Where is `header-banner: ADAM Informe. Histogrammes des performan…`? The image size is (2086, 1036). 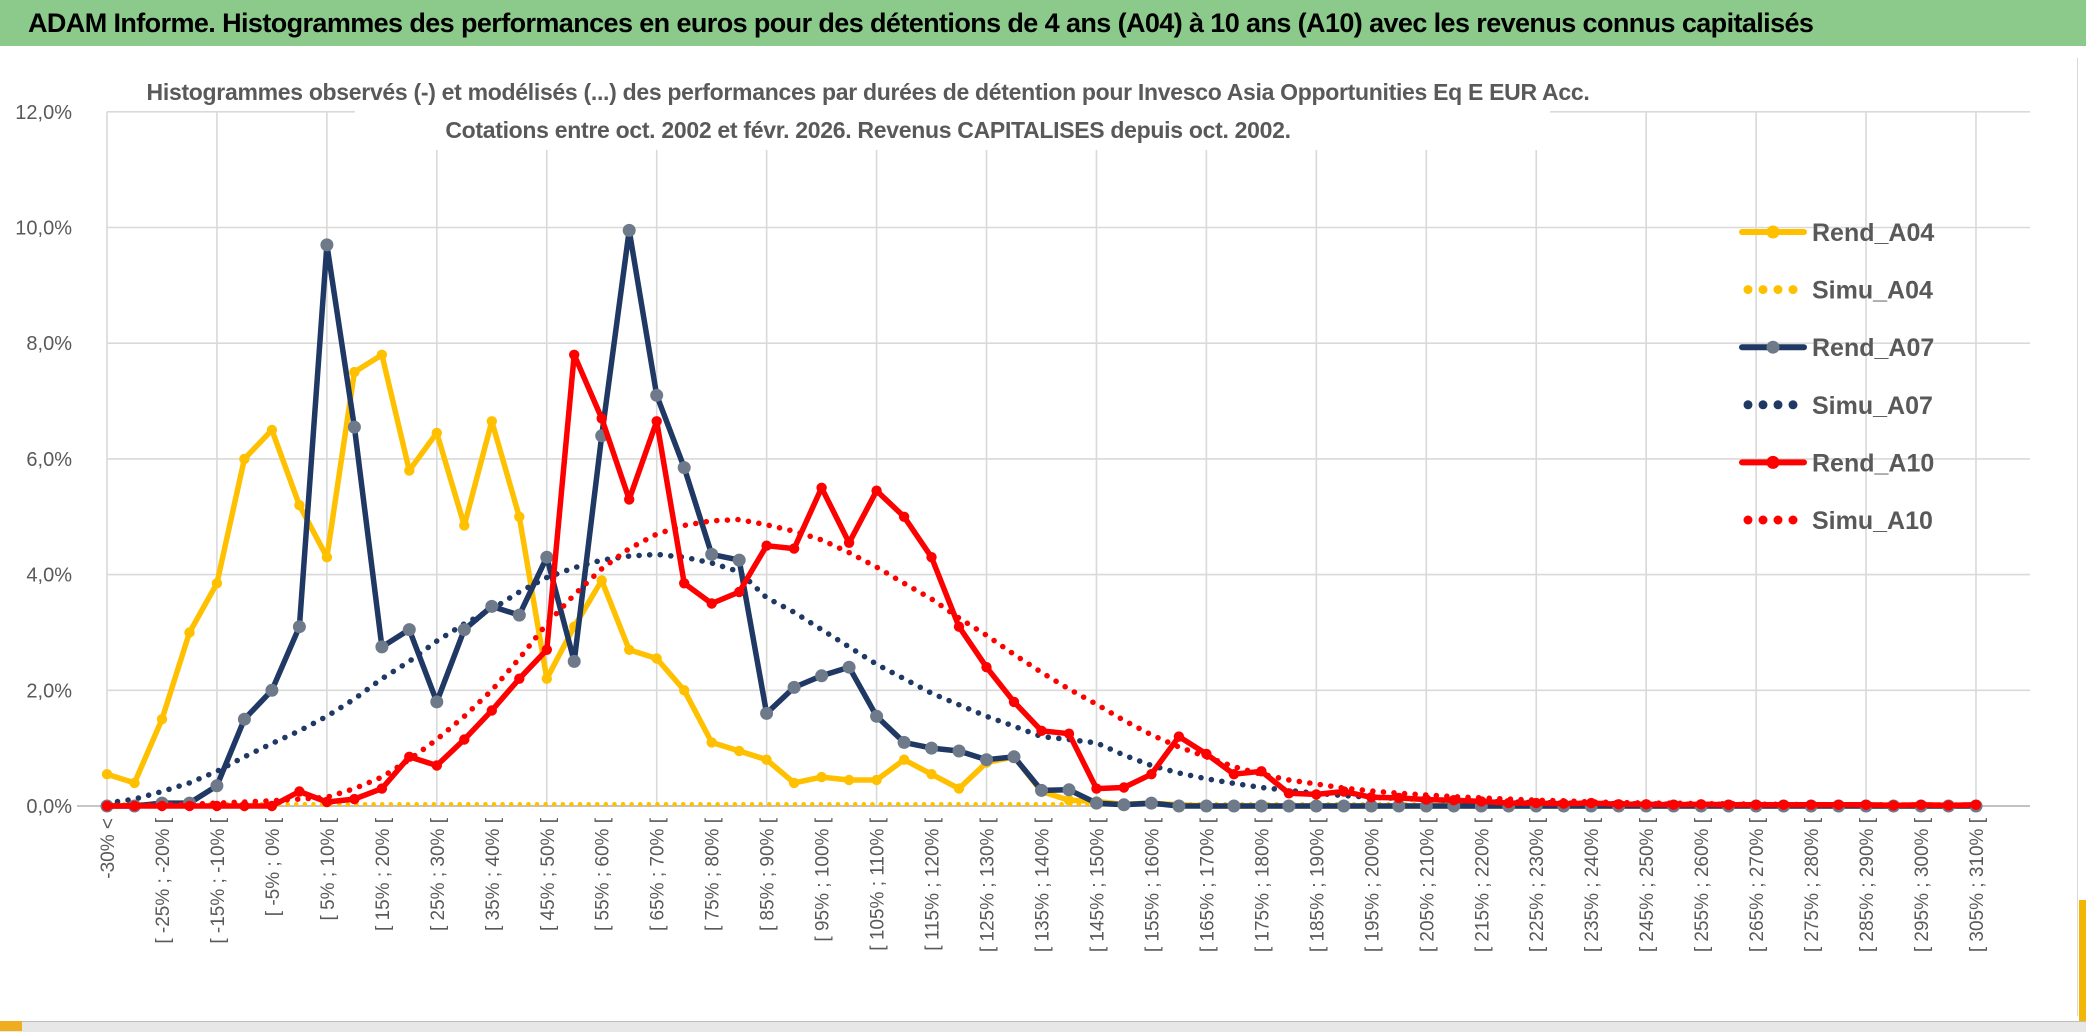
header-banner: ADAM Informe. Histogrammes des performan… is located at coordinates (1043, 23).